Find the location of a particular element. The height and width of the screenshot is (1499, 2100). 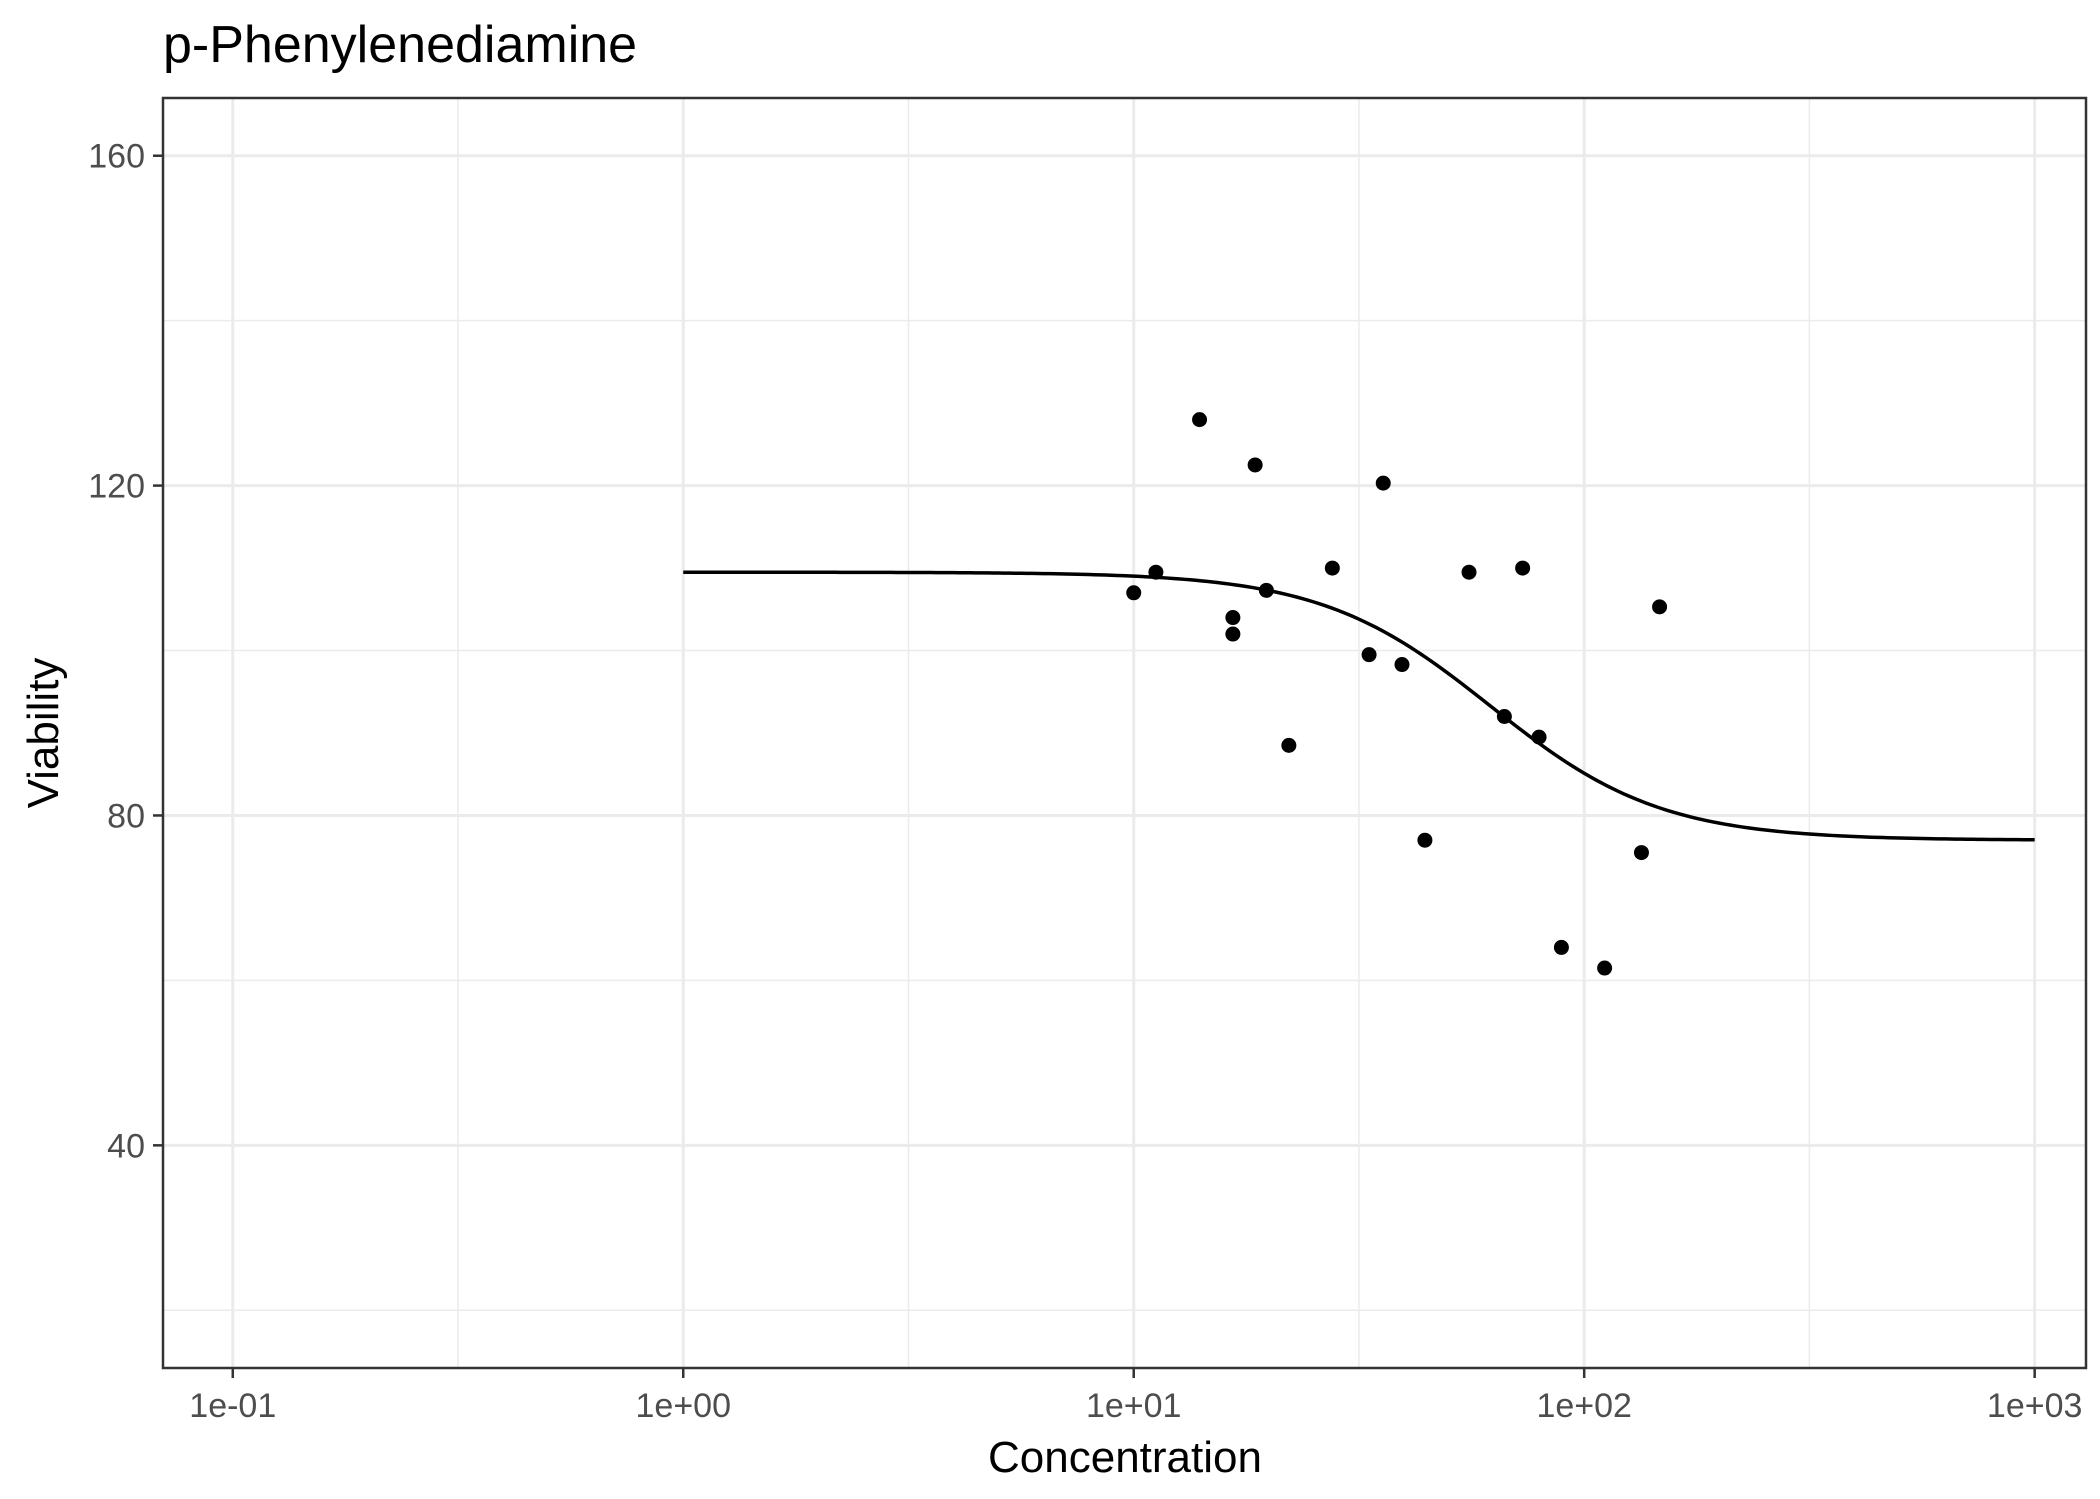

y-tick-label: 160 is located at coordinates (116, 157).